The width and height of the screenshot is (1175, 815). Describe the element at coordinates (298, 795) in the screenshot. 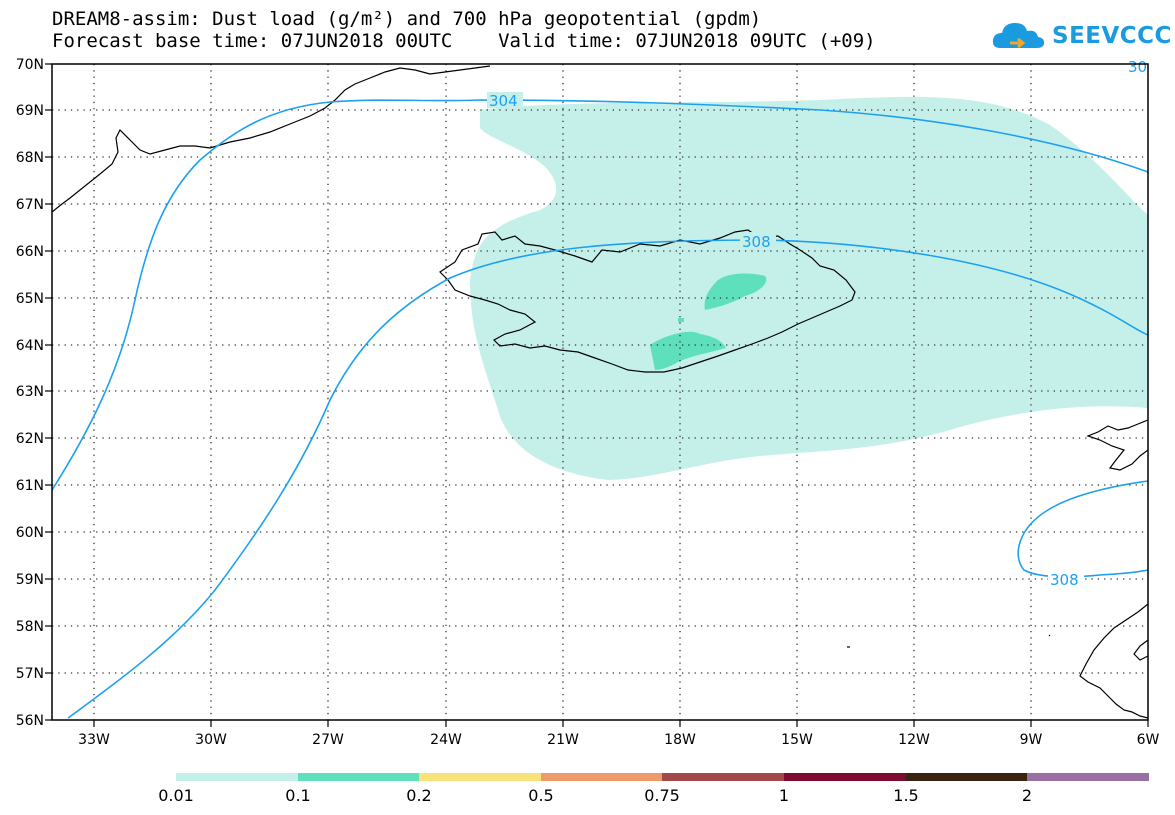

I see `colorbar-label-1: 0.1` at that location.